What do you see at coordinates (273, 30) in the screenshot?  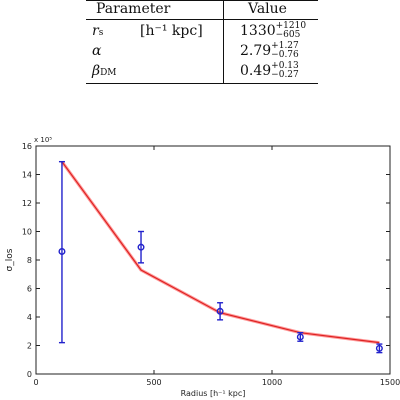 I see `param-value: 1330 +1210 −605` at bounding box center [273, 30].